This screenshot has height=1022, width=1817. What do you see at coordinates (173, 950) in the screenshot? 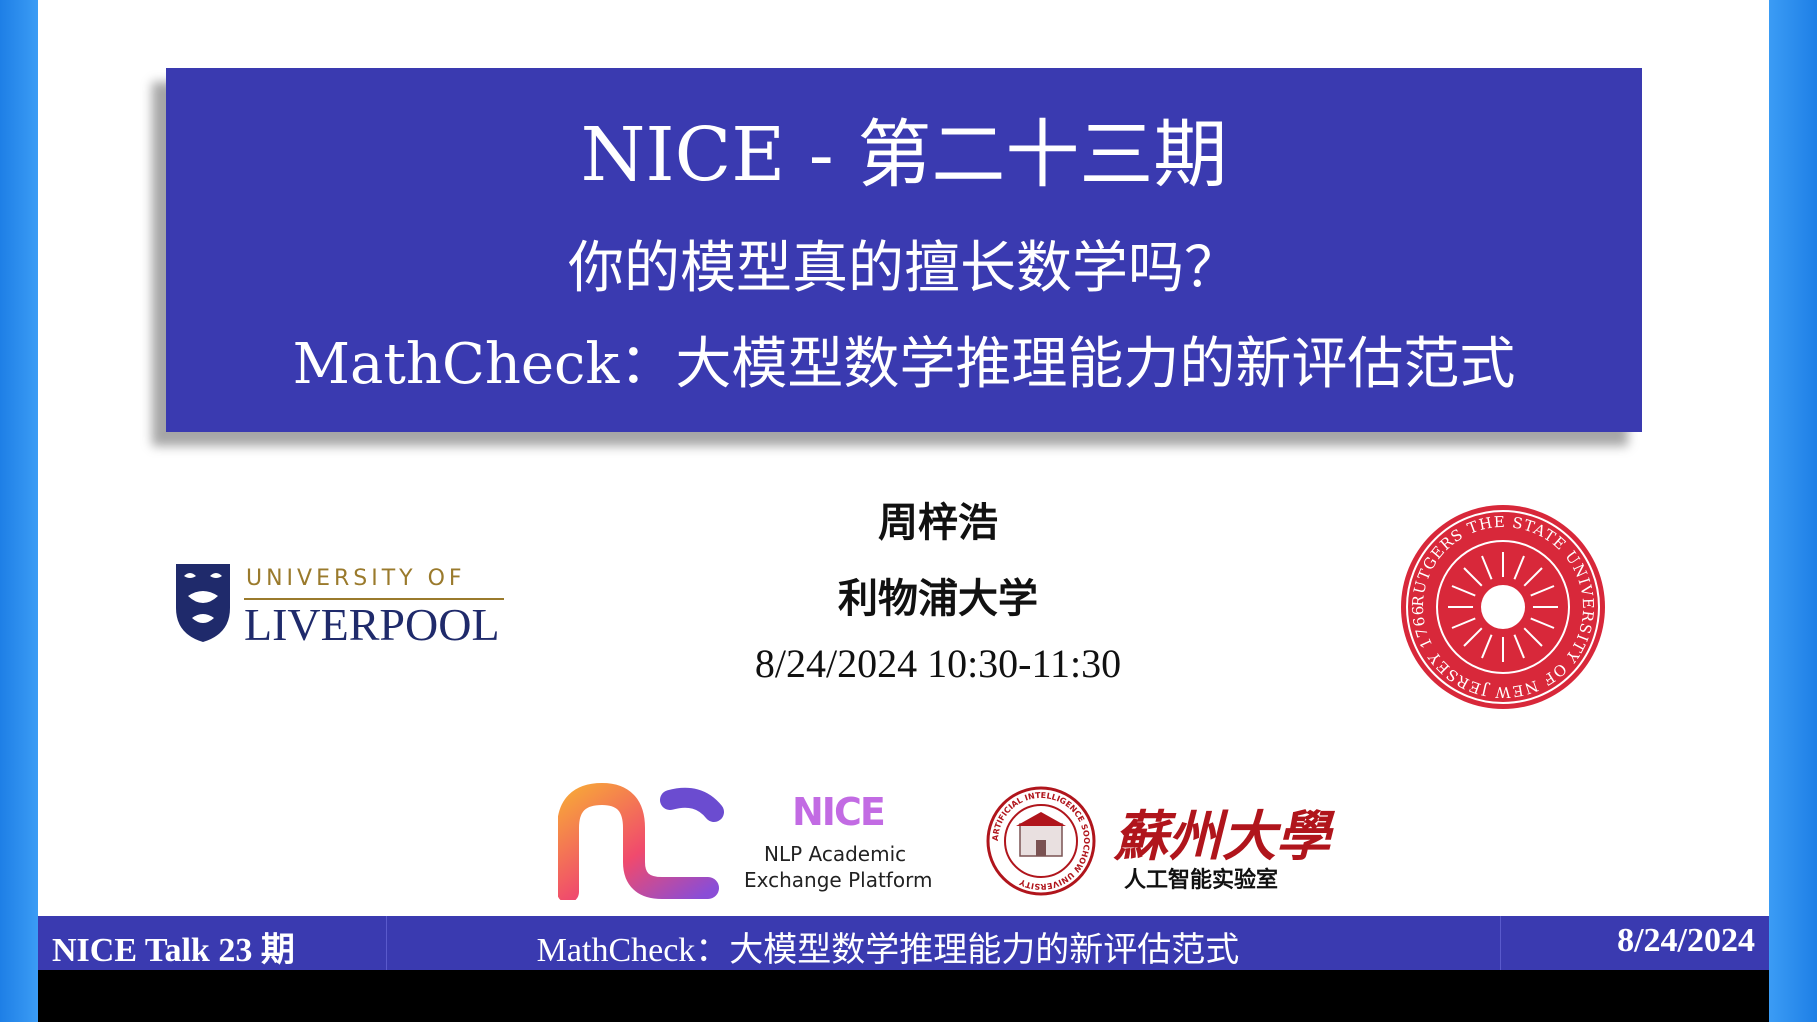
I see `footer-session: NICE Talk 23 期` at bounding box center [173, 950].